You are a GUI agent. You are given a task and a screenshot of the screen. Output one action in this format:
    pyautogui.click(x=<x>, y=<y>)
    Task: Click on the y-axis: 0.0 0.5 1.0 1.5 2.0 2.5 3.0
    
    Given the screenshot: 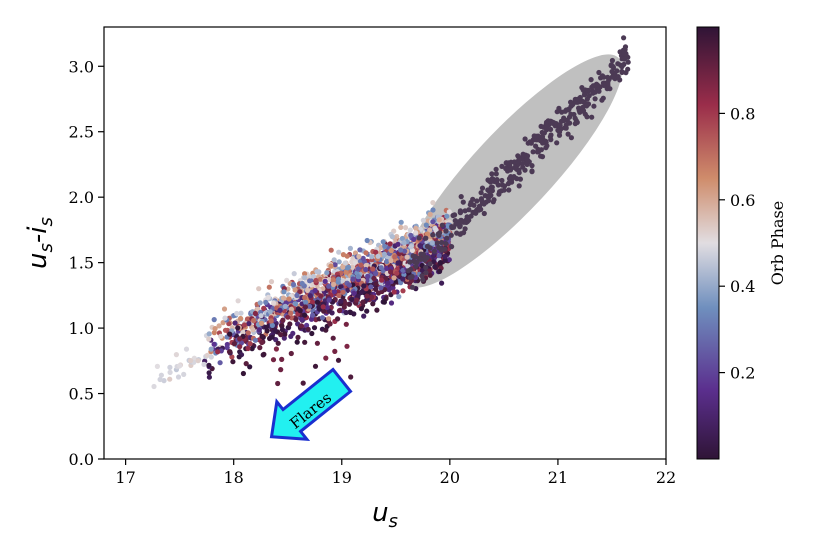 What is the action you would take?
    pyautogui.click(x=86, y=263)
    